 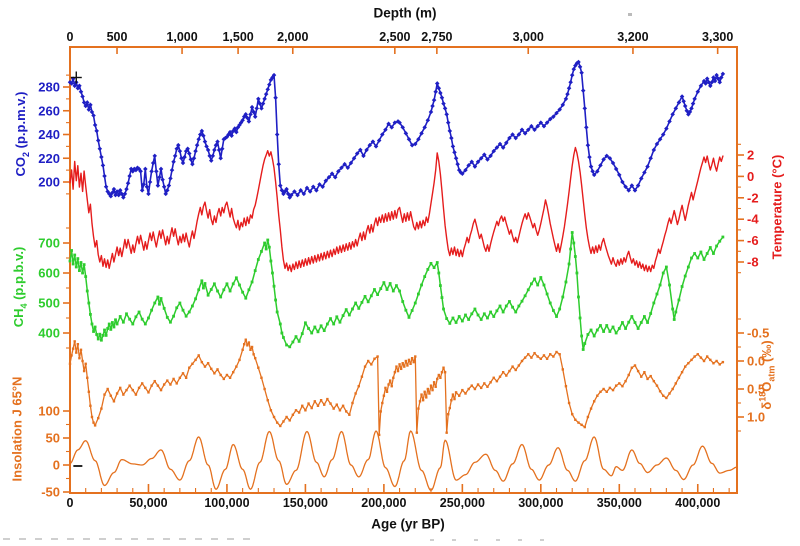 What do you see at coordinates (436, 37) in the screenshot?
I see `tick-label: 2,750` at bounding box center [436, 37].